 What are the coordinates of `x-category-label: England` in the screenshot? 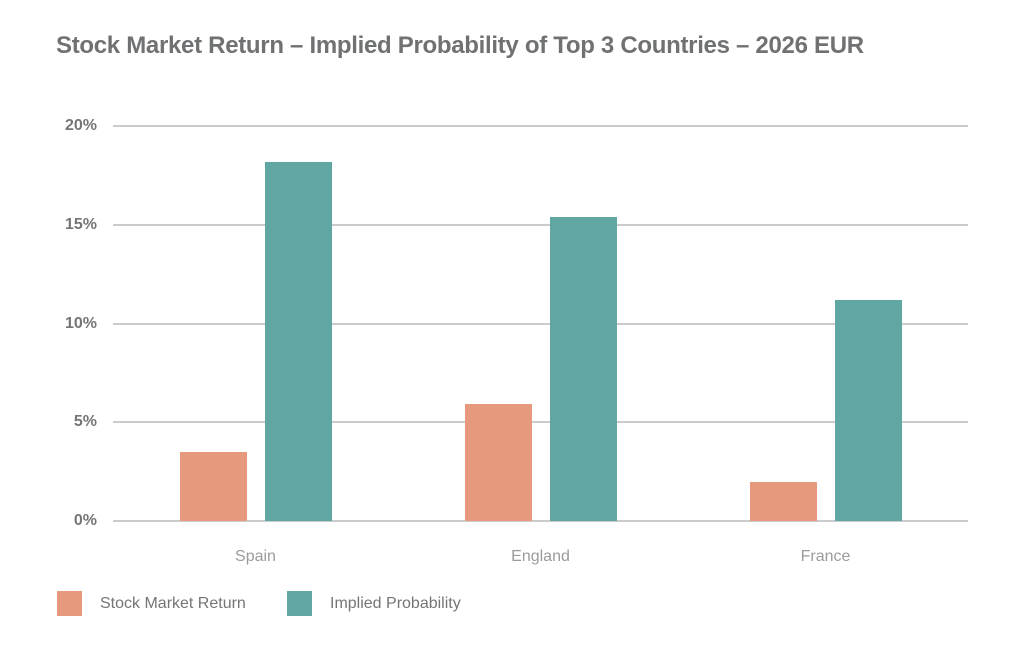 It's located at (540, 556).